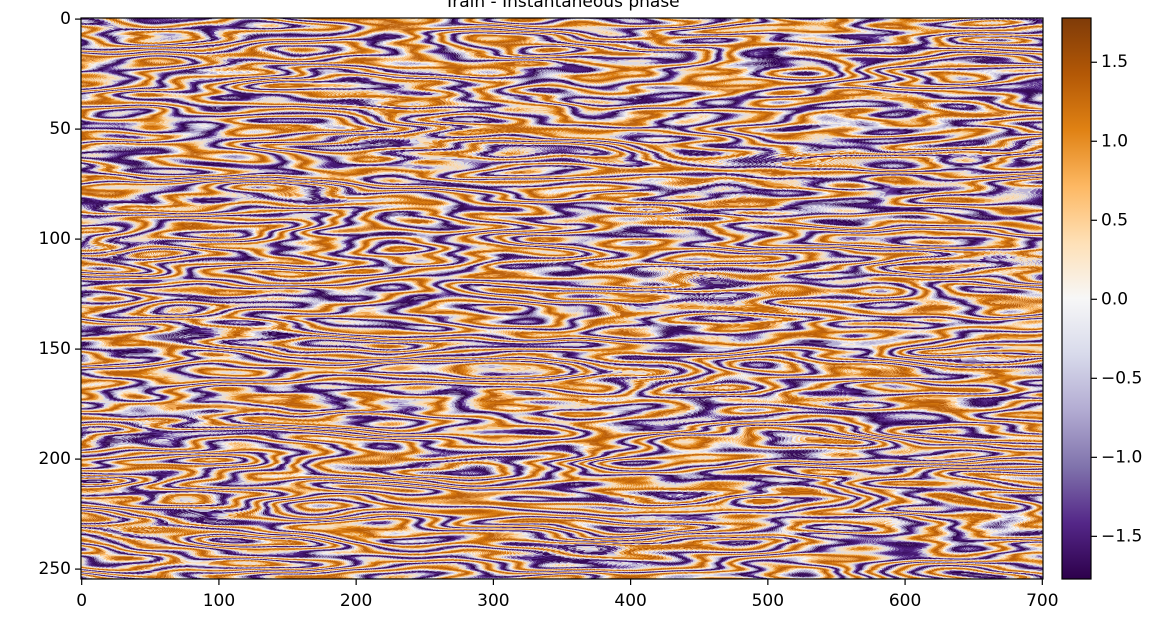 The width and height of the screenshot is (1173, 623). What do you see at coordinates (561, 6) in the screenshot?
I see `chart-title: Train - Instantaneous phase` at bounding box center [561, 6].